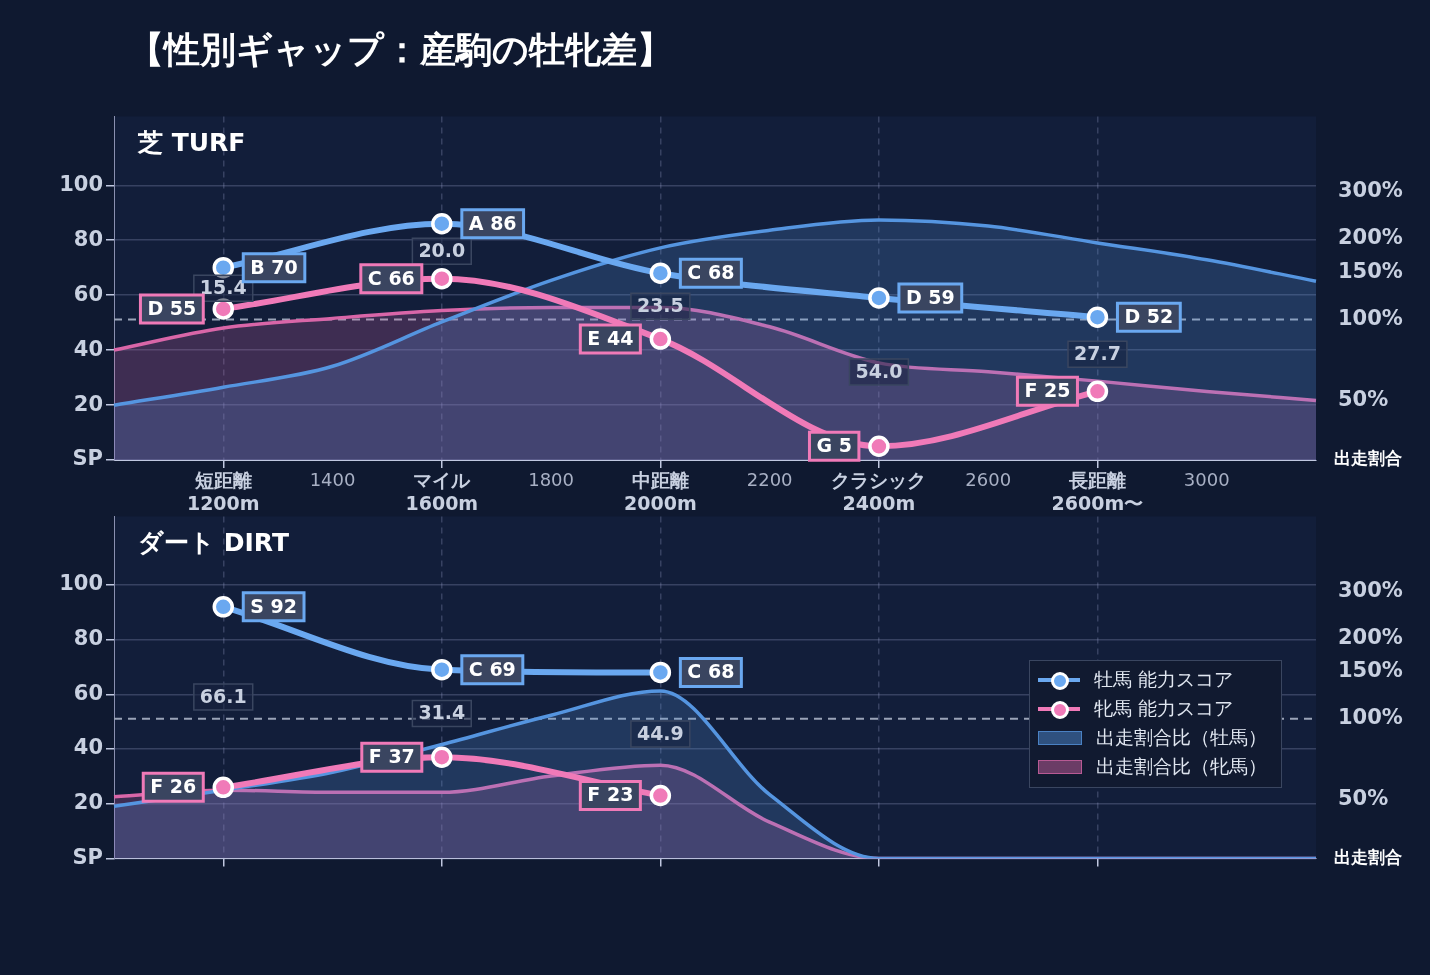 The width and height of the screenshot is (1430, 975). What do you see at coordinates (332, 480) in the screenshot?
I see `x-tick-label: 1400` at bounding box center [332, 480].